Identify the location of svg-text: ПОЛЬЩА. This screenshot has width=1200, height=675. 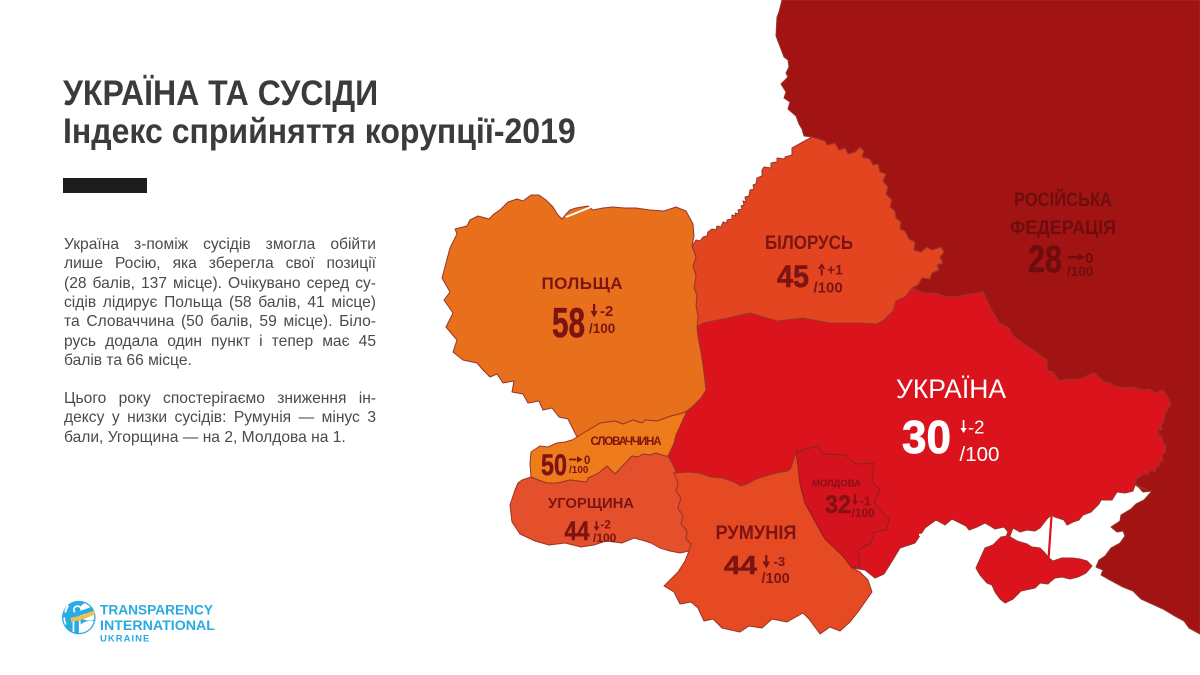
(582, 283).